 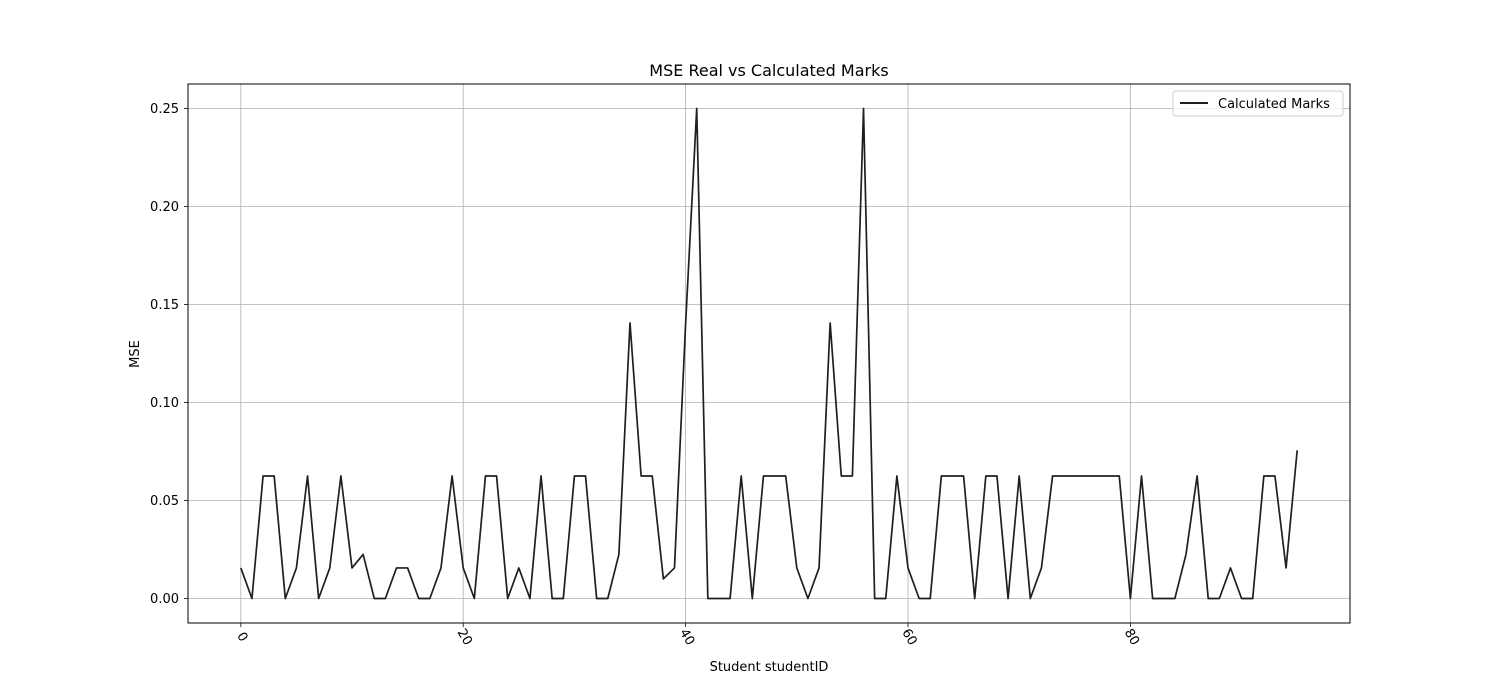 I want to click on legend-box, so click(x=1258, y=103).